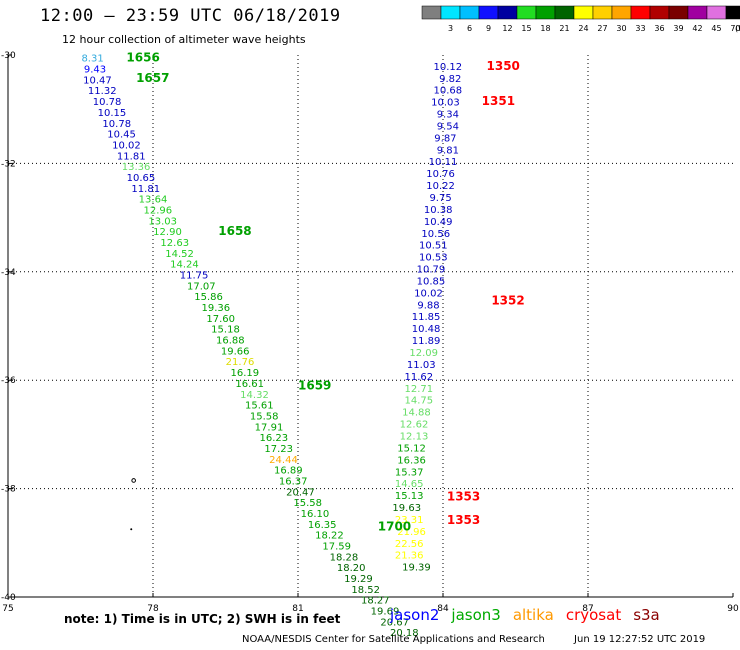 The width and height of the screenshot is (740, 650). I want to click on swh-value: 15.18, so click(225, 330).